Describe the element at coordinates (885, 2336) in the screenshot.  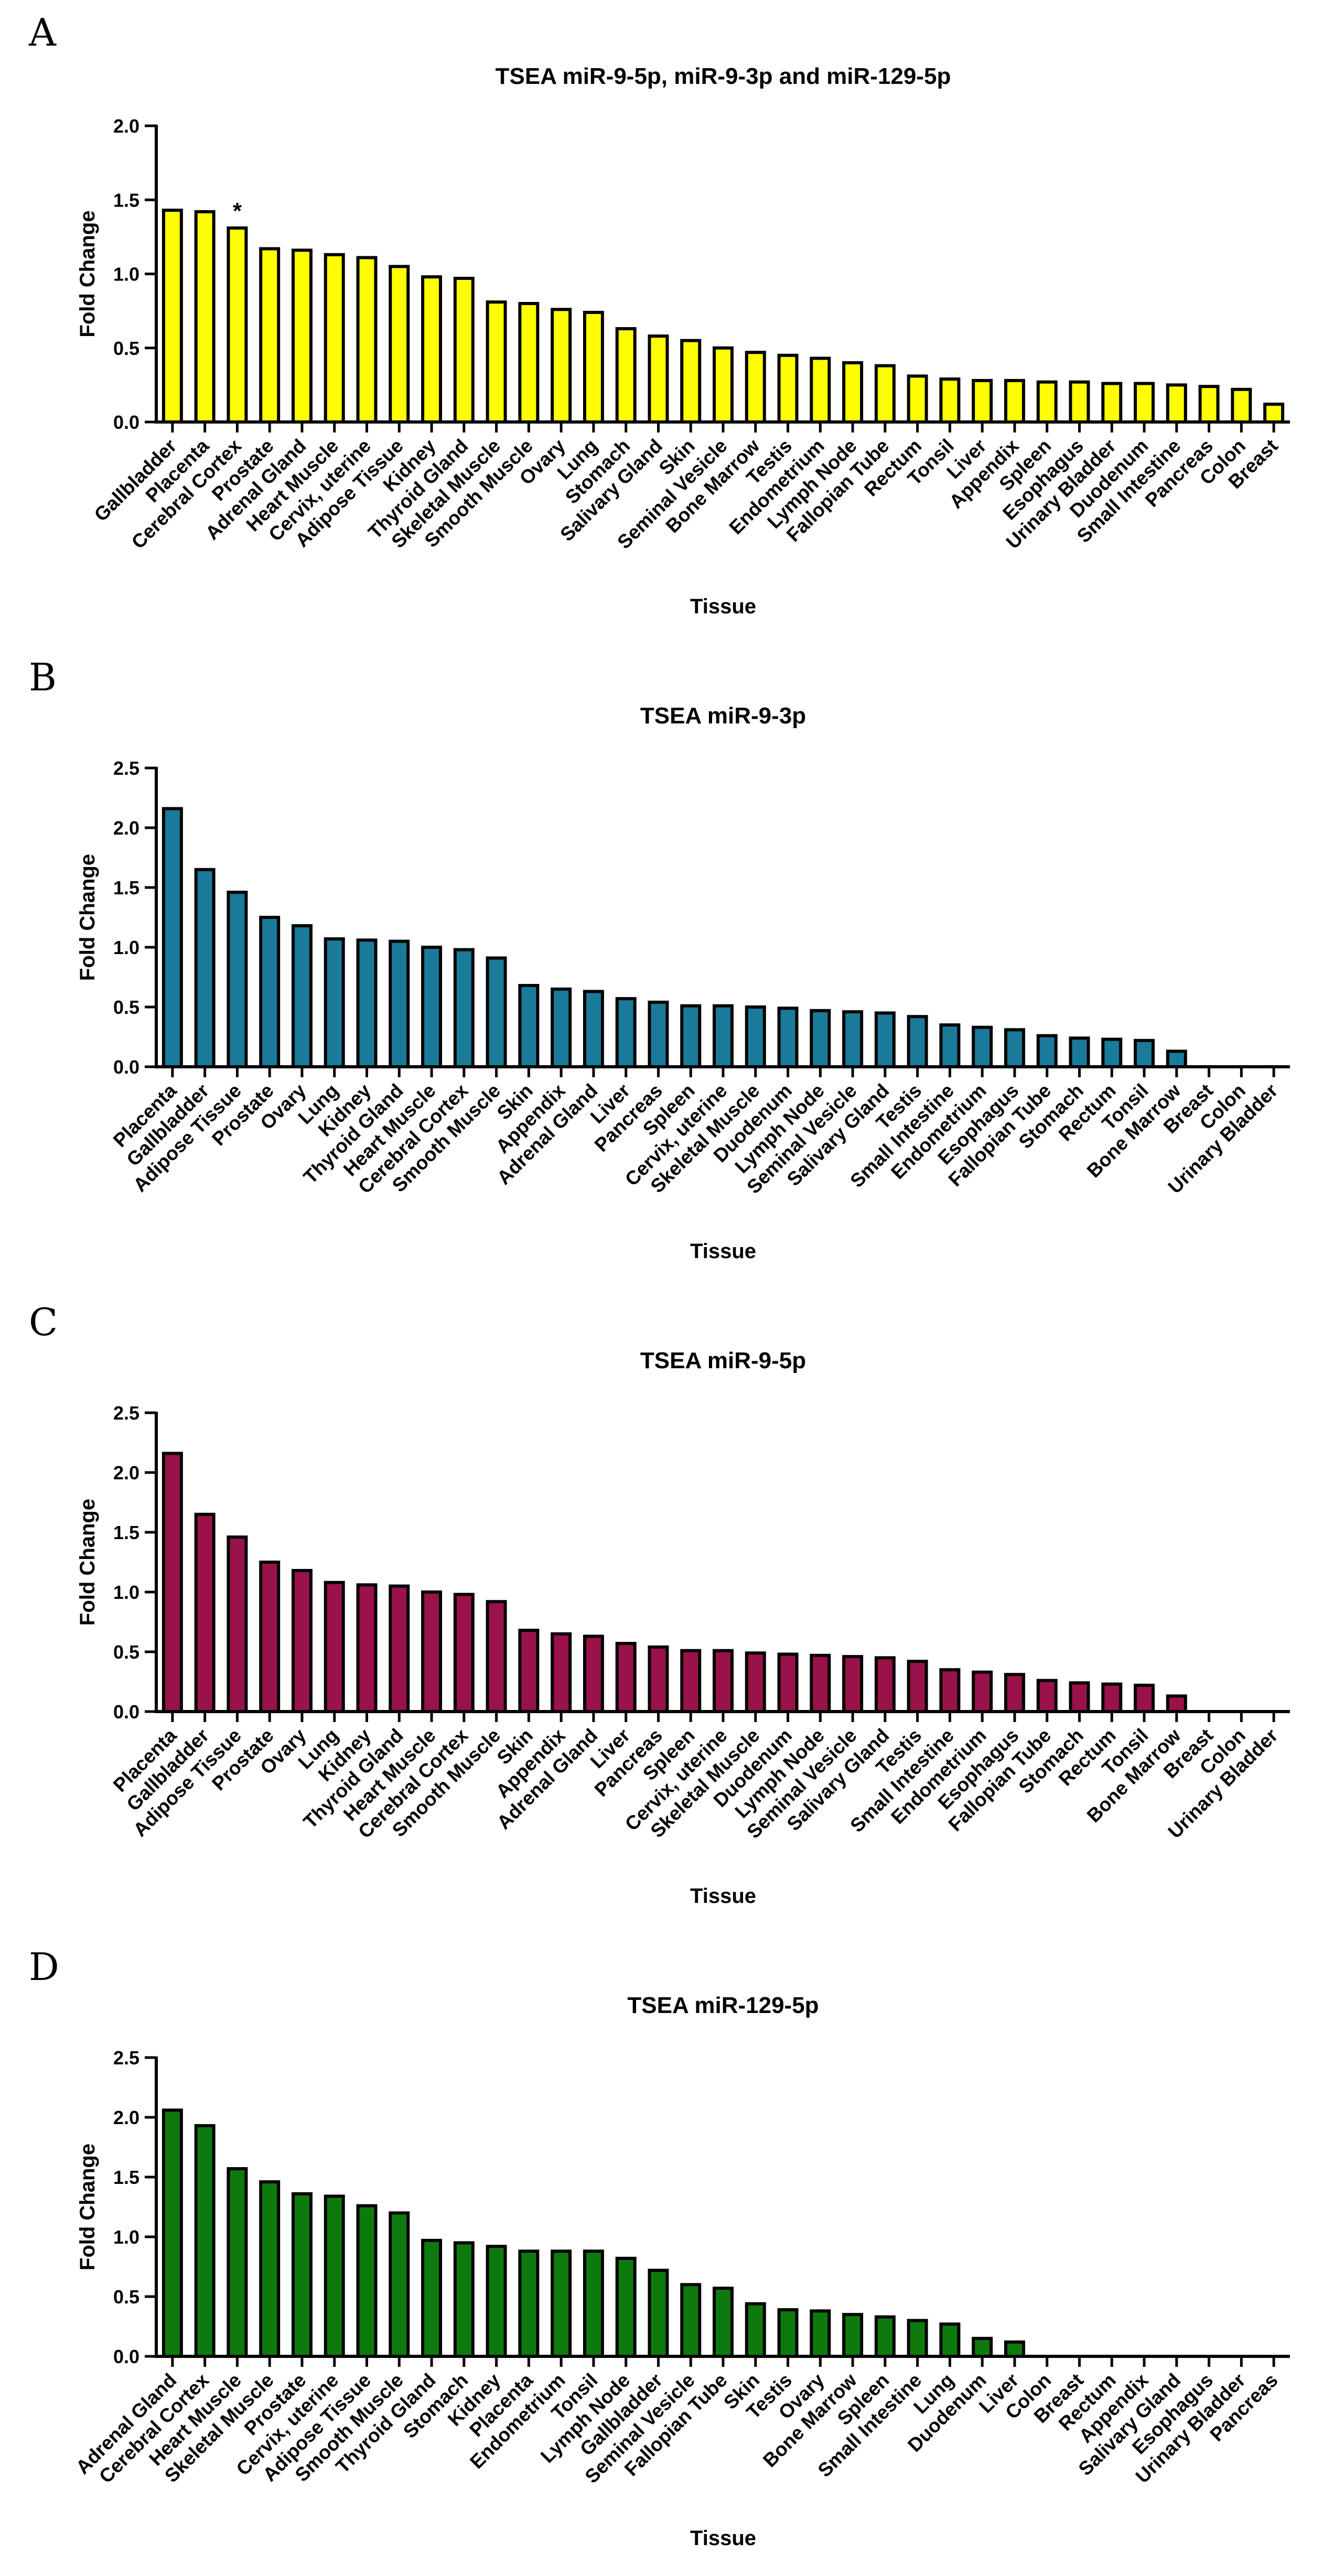
I see `bar-spleen` at that location.